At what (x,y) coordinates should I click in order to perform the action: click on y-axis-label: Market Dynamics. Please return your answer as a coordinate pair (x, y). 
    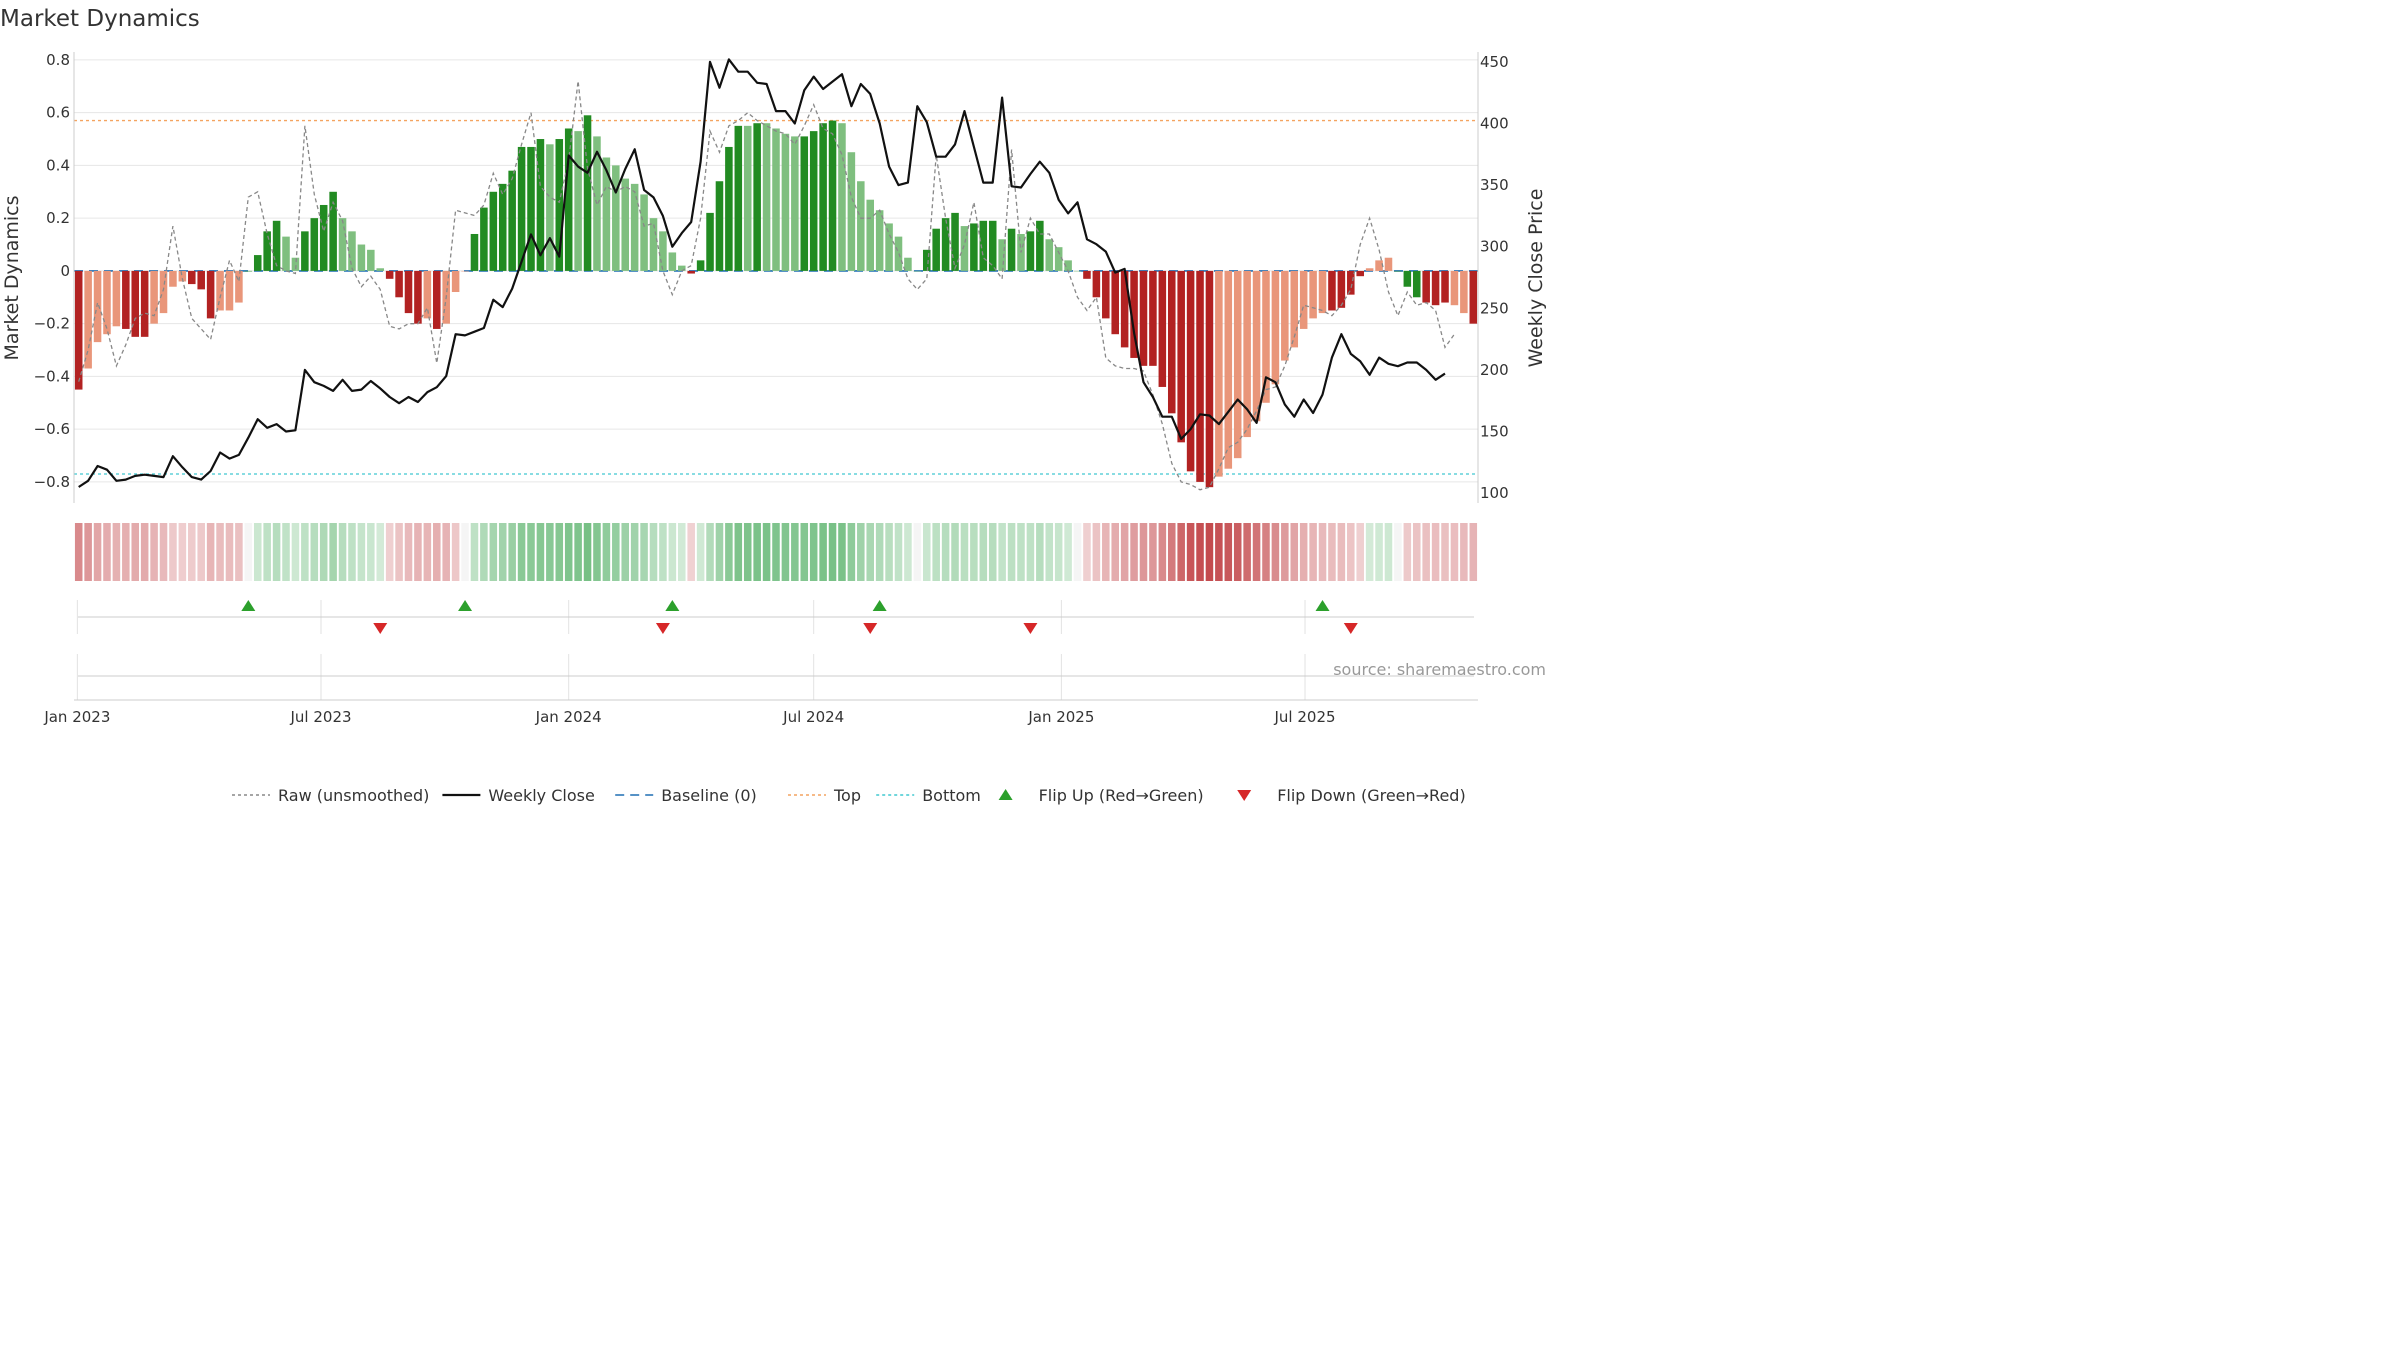
    Looking at the image, I should click on (12, 277).